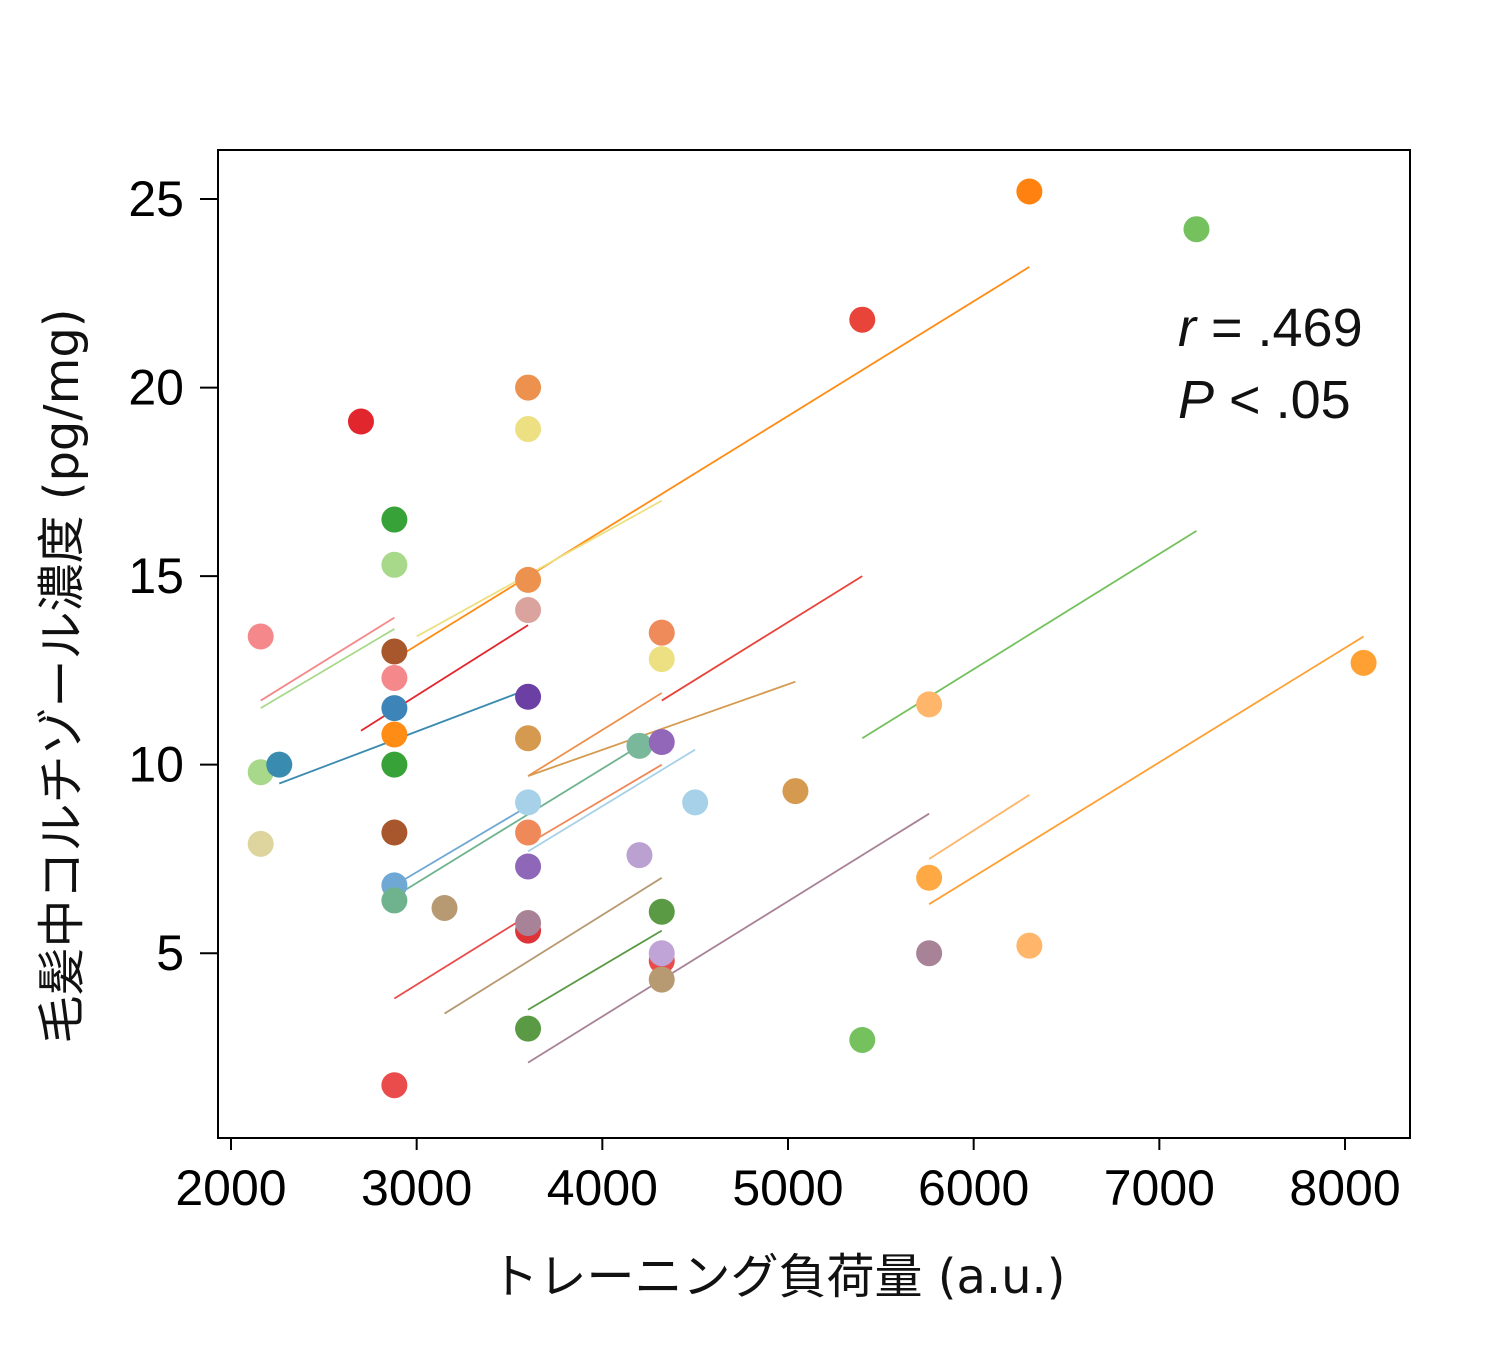 Image resolution: width=1487 pixels, height=1350 pixels. What do you see at coordinates (787, 1188) in the screenshot?
I see `x-tick-label-3: 5000` at bounding box center [787, 1188].